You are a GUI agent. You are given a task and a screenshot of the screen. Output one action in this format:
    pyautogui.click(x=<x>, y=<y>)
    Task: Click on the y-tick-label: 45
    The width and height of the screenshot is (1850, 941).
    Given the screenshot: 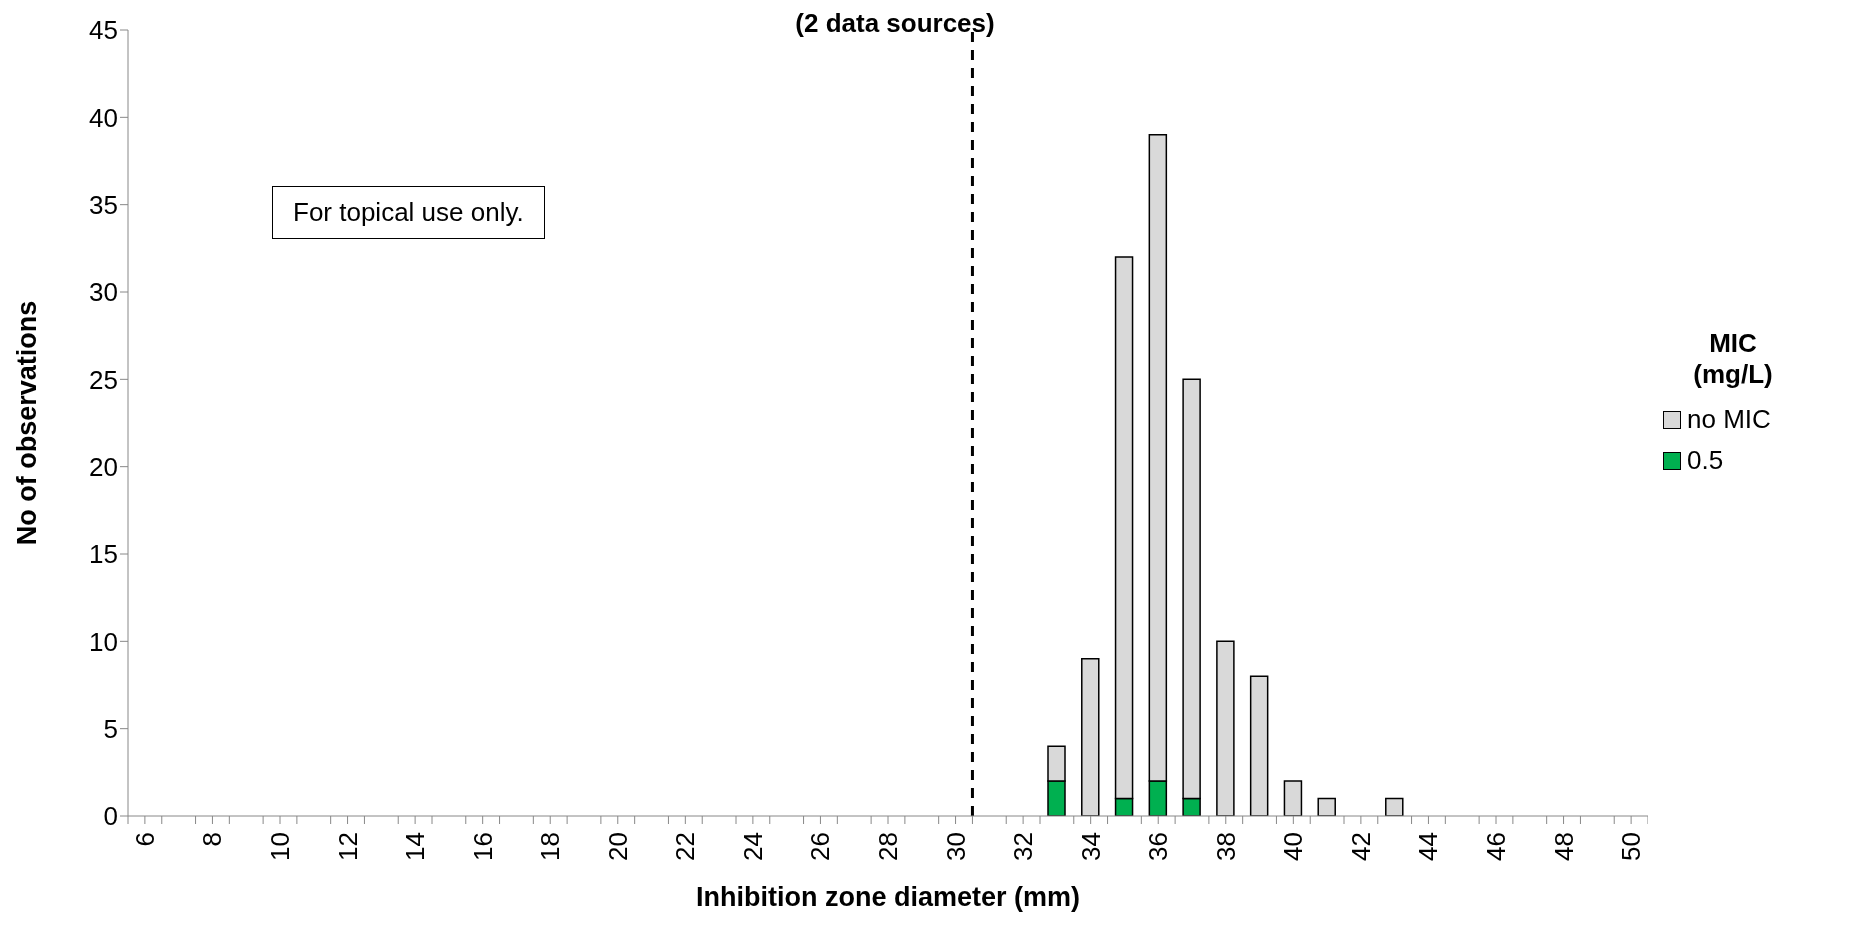 What is the action you would take?
    pyautogui.click(x=103, y=30)
    